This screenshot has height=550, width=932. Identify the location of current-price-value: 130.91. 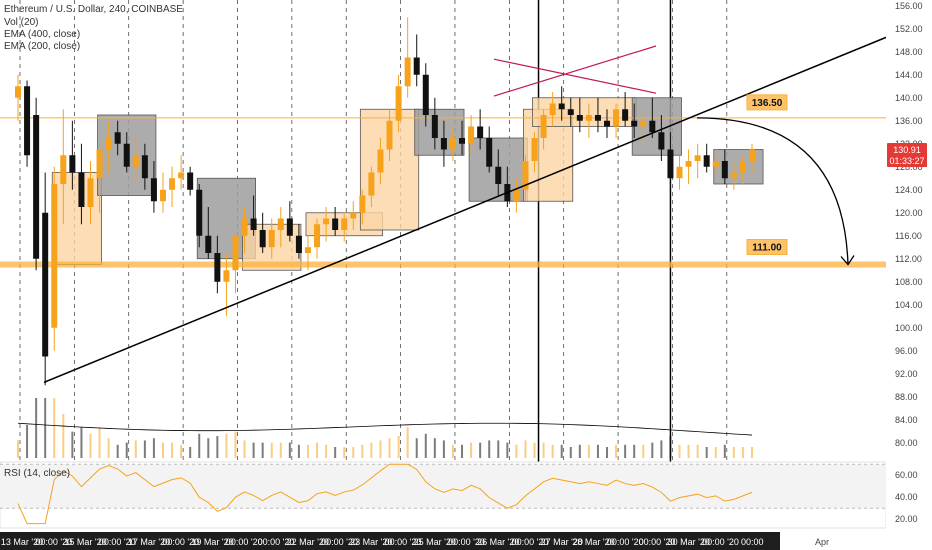
(907, 150).